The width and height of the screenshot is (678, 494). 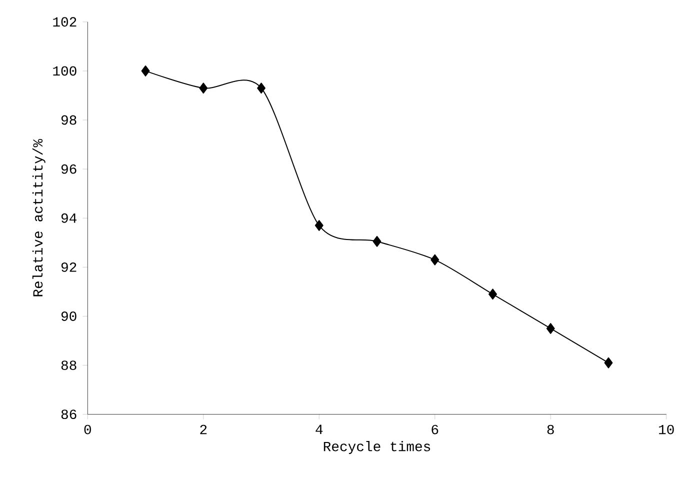 I want to click on x-tick-label: 2, so click(x=203, y=429).